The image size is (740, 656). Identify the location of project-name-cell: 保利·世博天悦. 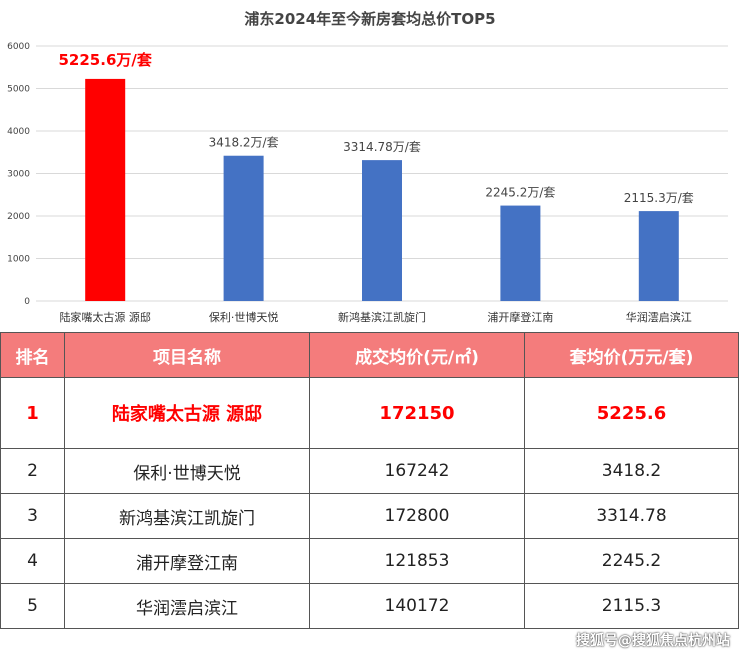
(187, 471).